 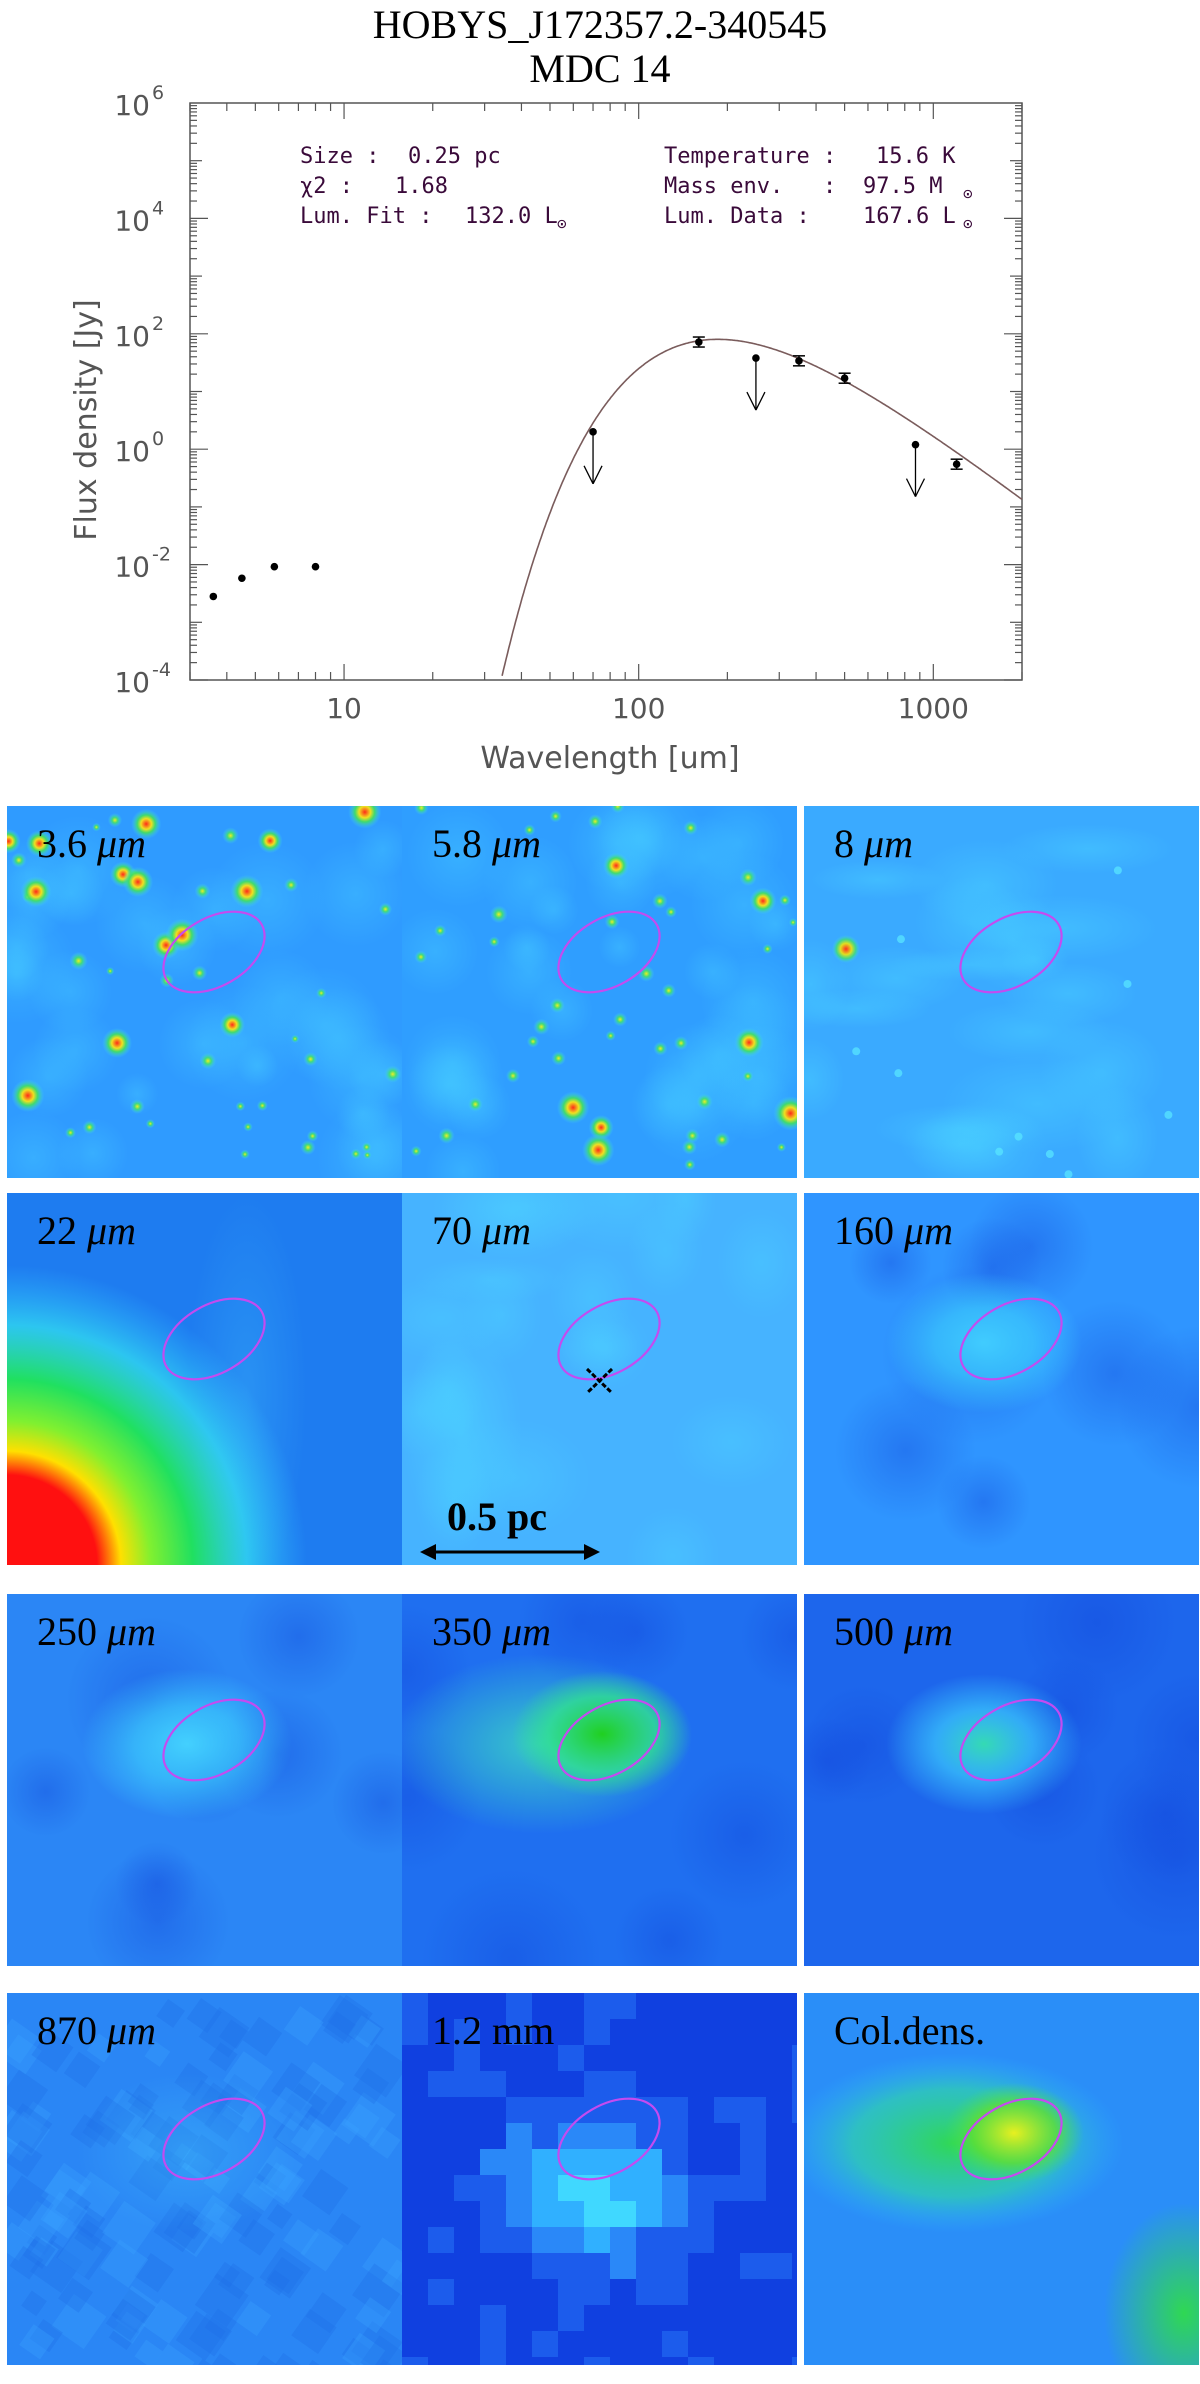 I want to click on y-tick-label: 10 6, so click(x=139, y=102).